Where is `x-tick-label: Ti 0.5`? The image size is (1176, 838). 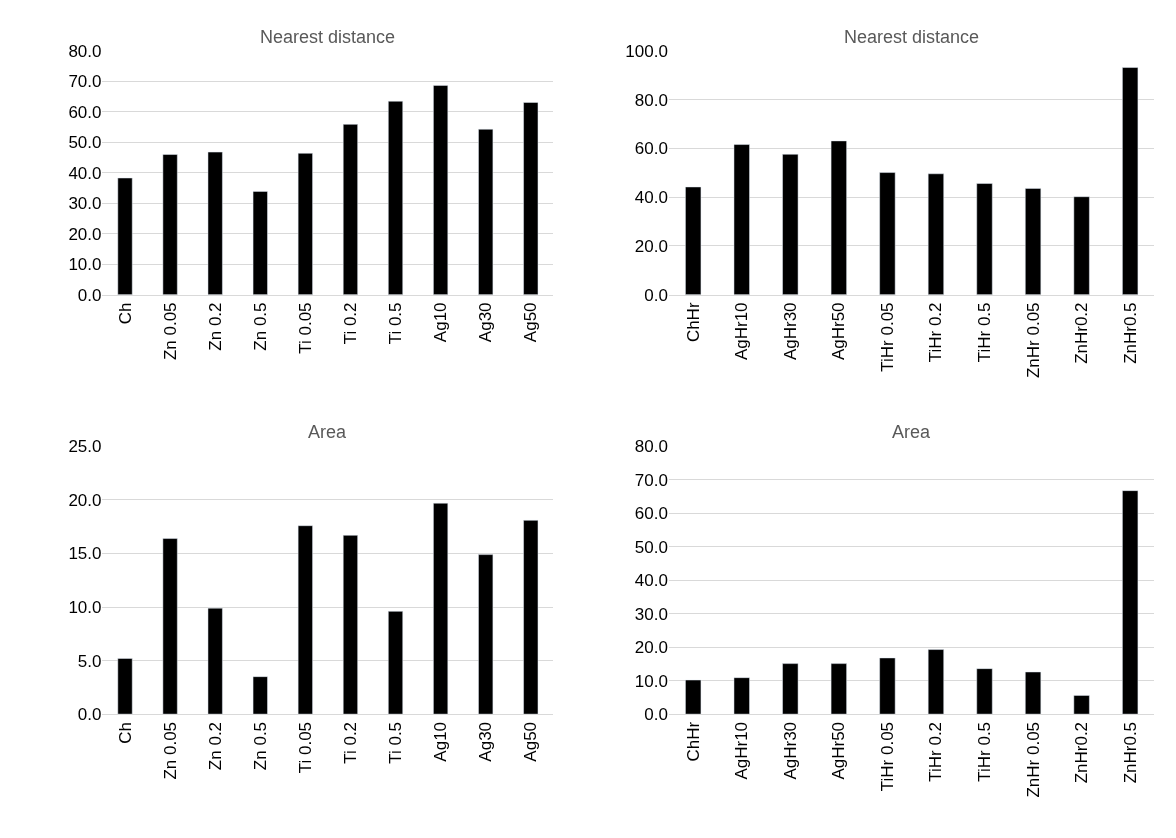 x-tick-label: Ti 0.5 is located at coordinates (396, 742).